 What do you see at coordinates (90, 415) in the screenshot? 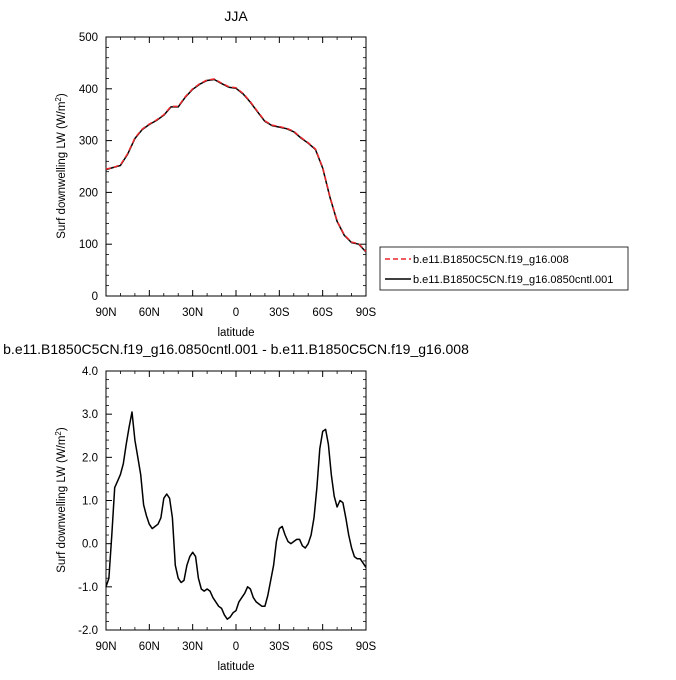
I see `bottom-y-tick-label: 3.0` at bounding box center [90, 415].